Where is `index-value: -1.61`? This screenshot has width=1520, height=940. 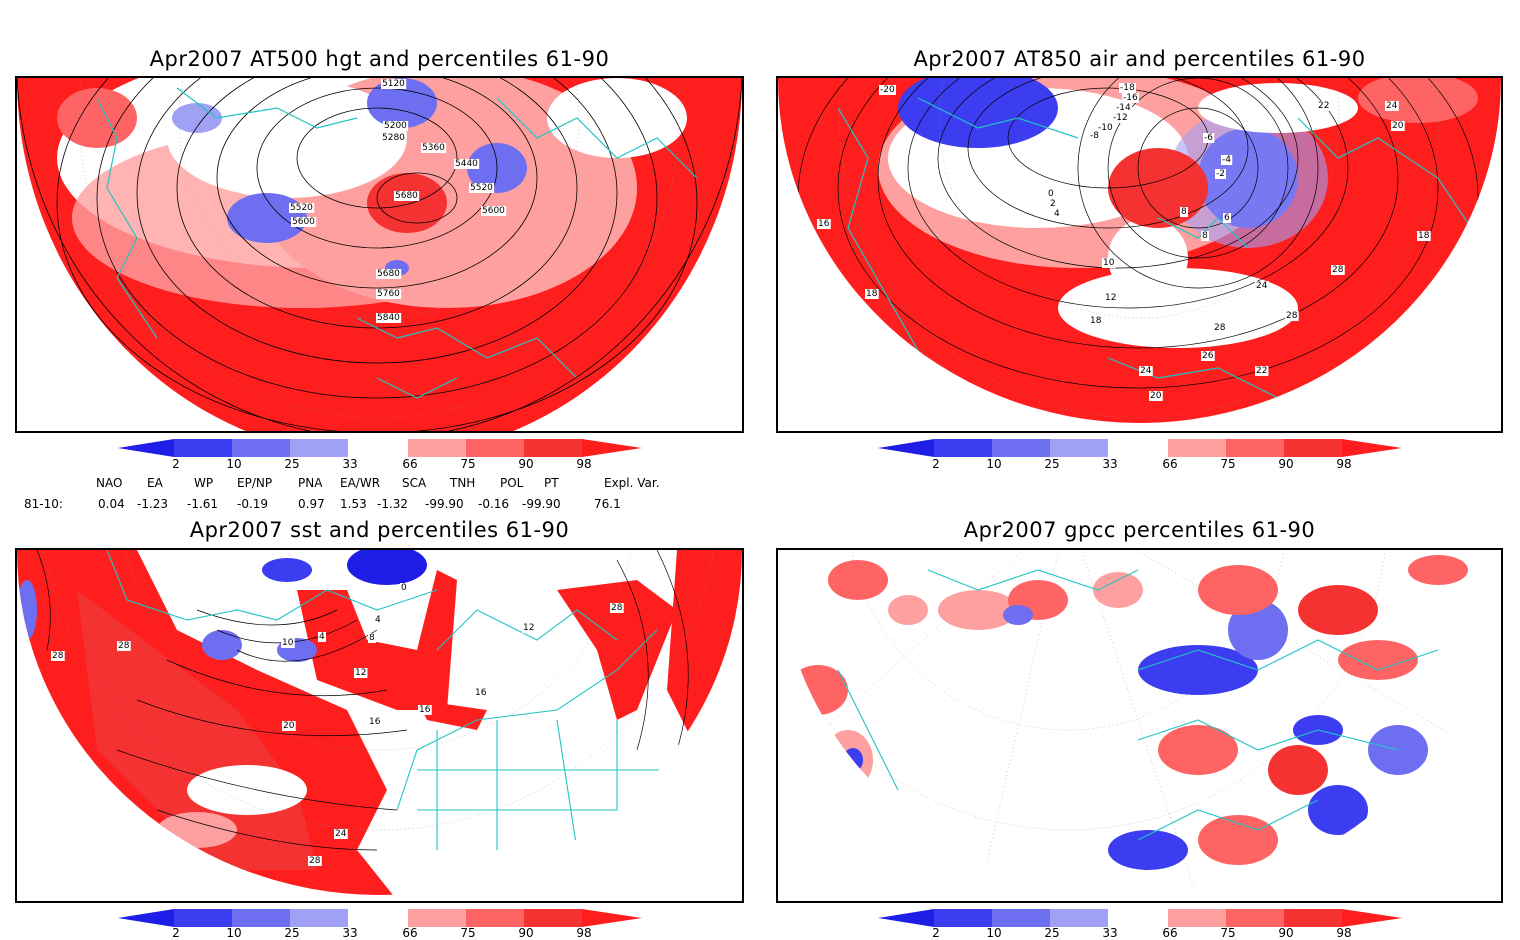
index-value: -1.61 is located at coordinates (203, 504).